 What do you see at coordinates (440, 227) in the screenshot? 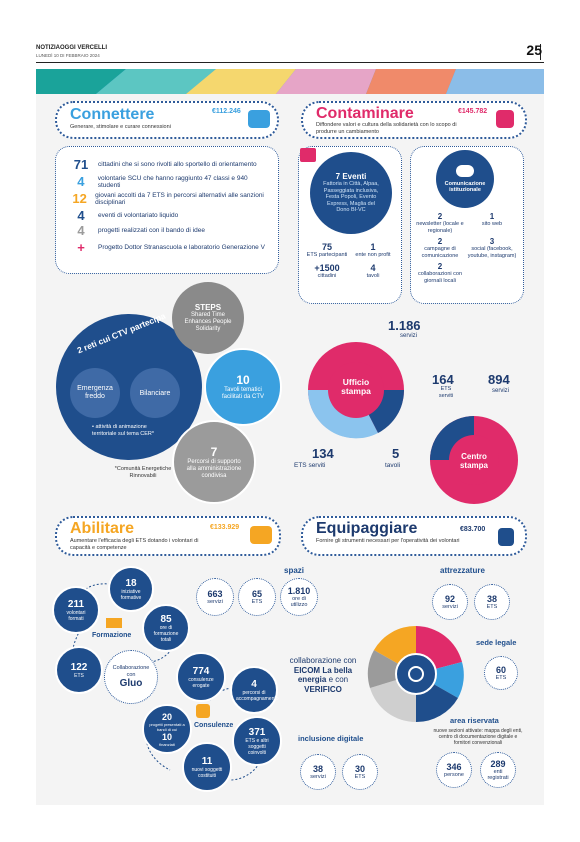
I see `comunicazione-stat-text: newsletter (locale e regionale)` at bounding box center [440, 227].